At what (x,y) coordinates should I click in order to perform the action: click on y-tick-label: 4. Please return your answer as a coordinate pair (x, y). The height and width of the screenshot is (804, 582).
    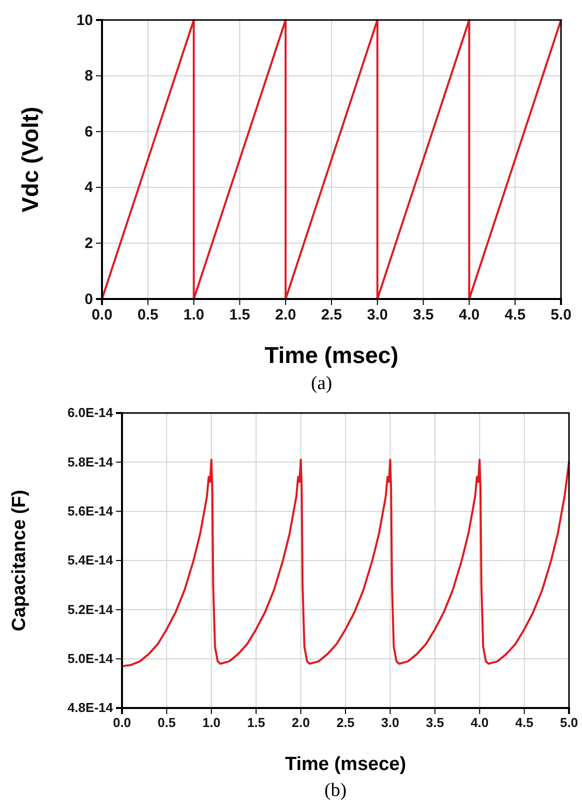
    Looking at the image, I should click on (89, 187).